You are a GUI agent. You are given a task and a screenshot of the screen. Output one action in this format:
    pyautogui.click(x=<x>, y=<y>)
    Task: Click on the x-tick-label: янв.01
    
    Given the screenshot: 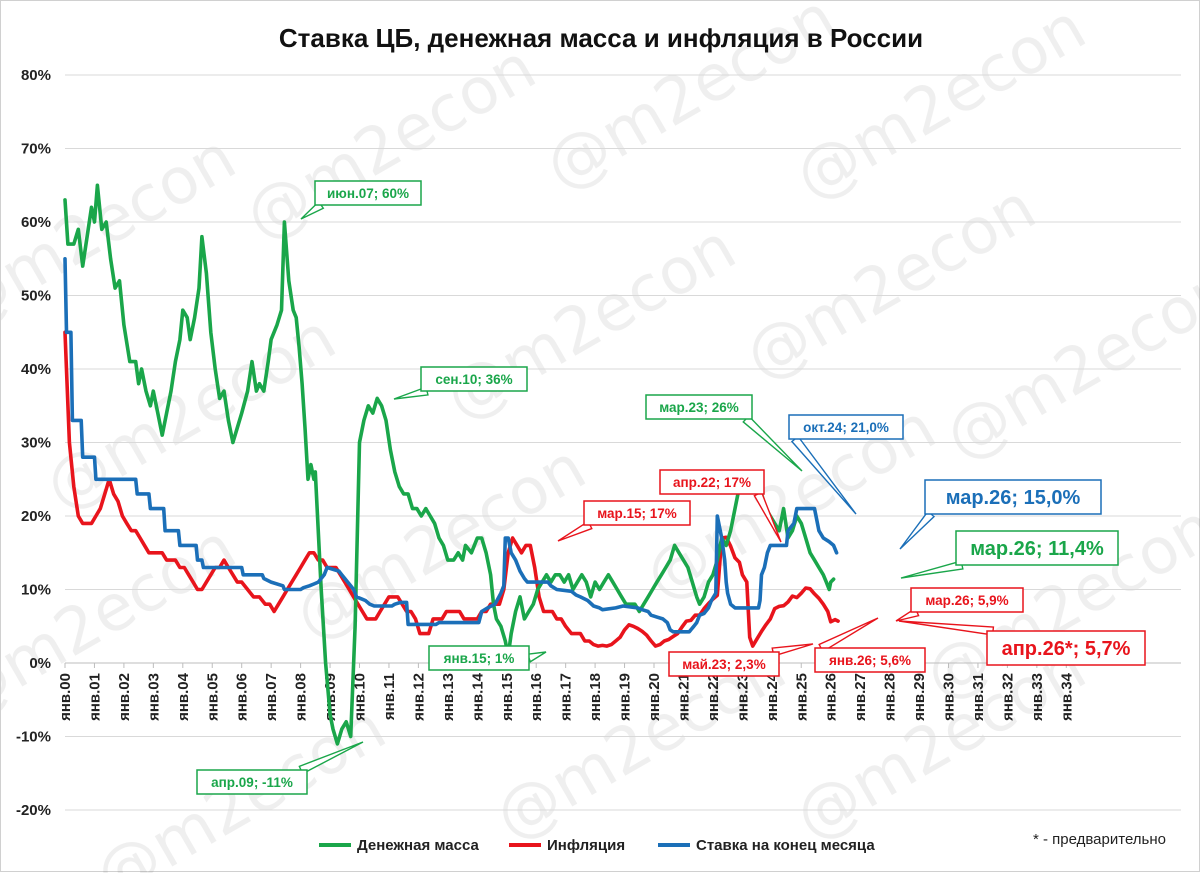 What is the action you would take?
    pyautogui.click(x=94, y=697)
    